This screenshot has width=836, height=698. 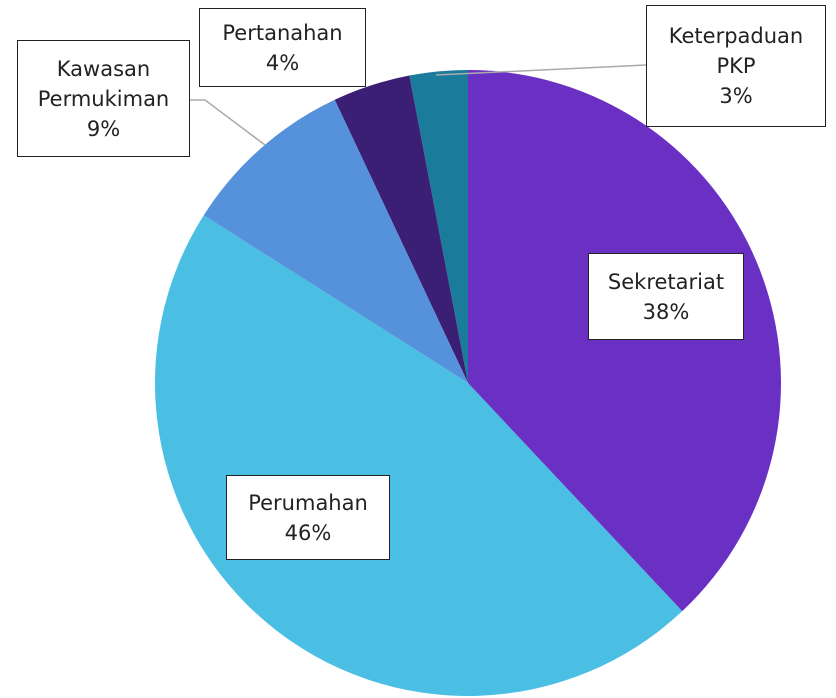 I want to click on value-label: 46%, so click(x=308, y=532).